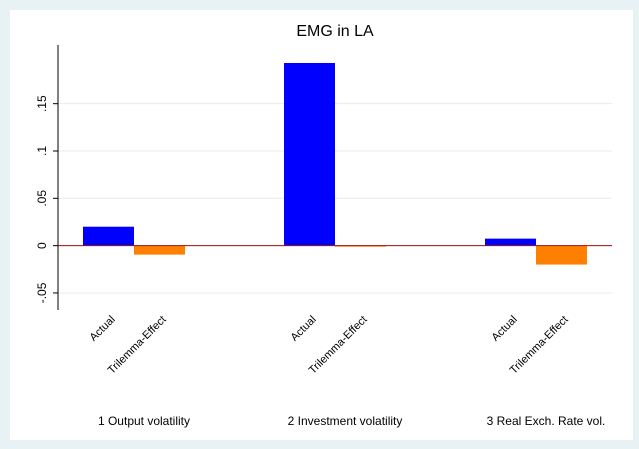 The width and height of the screenshot is (639, 449). Describe the element at coordinates (335, 31) in the screenshot. I see `chart-title: EMG in LA` at that location.